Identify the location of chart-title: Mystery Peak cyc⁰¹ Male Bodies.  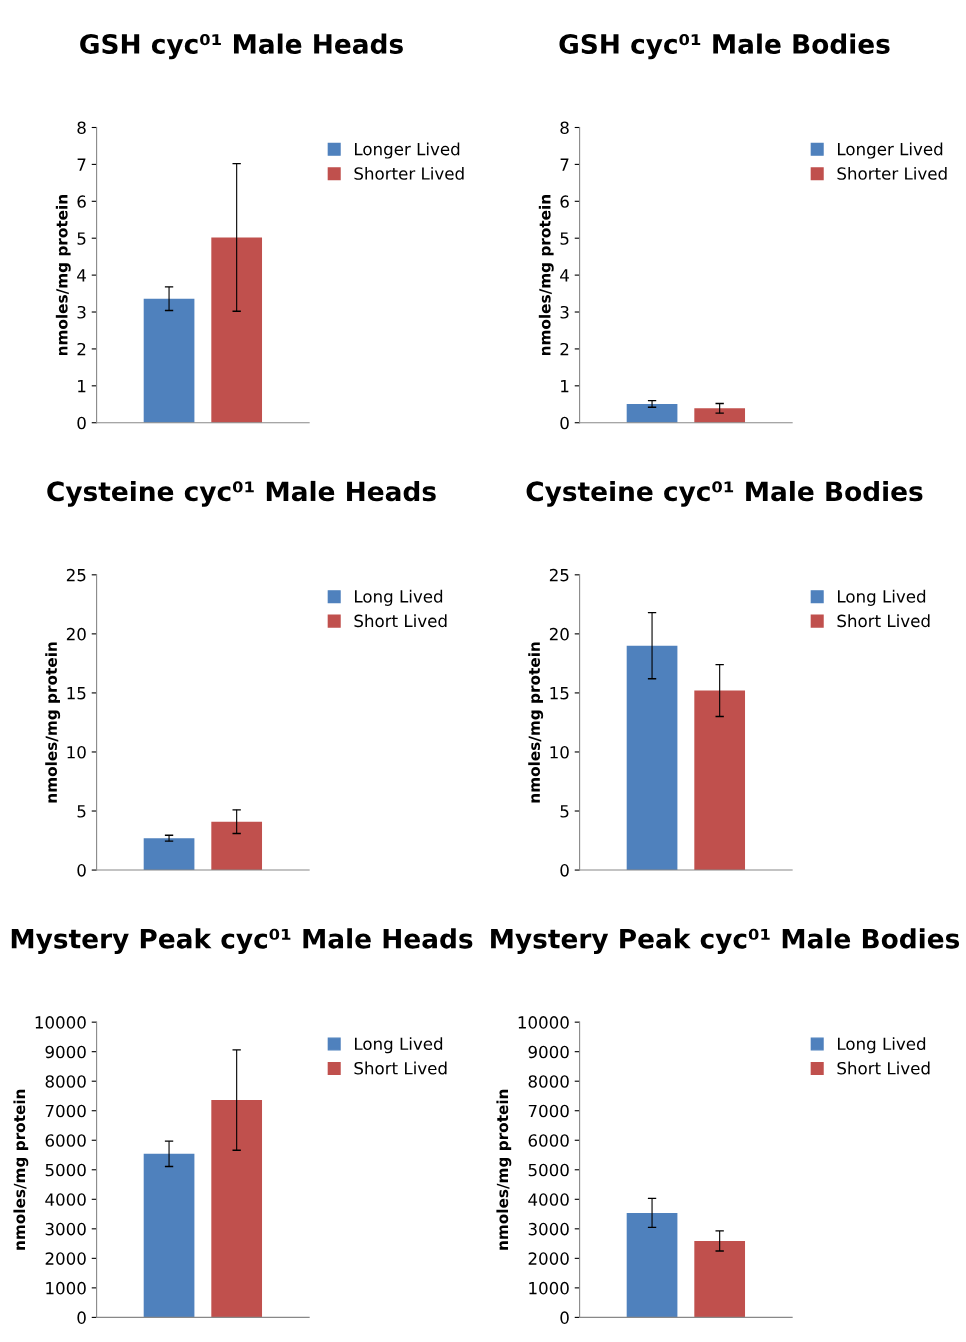
(725, 941).